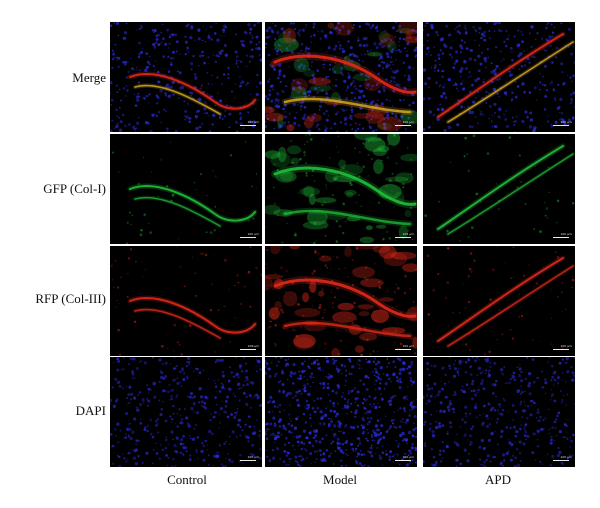 The height and width of the screenshot is (508, 600). I want to click on col-label-model: Model, so click(340, 479).